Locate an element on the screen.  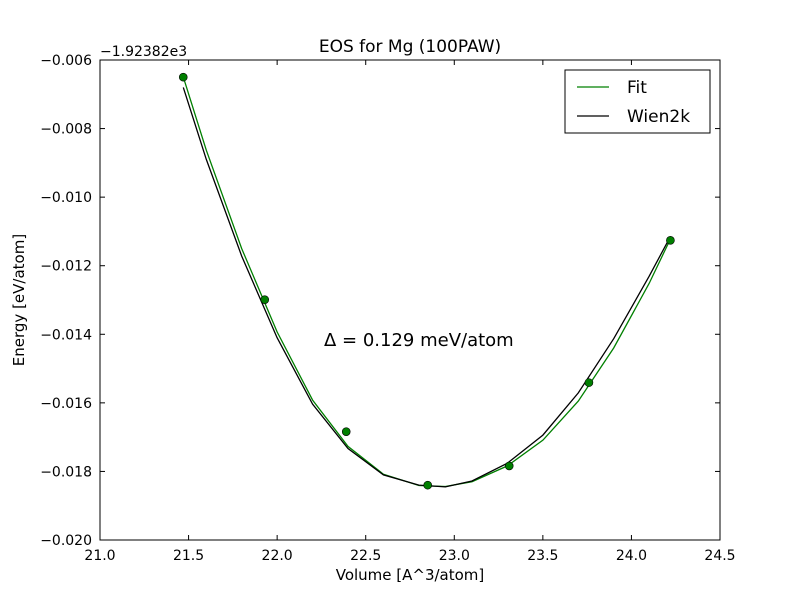
x-tick-label: 23.0 is located at coordinates (454, 556).